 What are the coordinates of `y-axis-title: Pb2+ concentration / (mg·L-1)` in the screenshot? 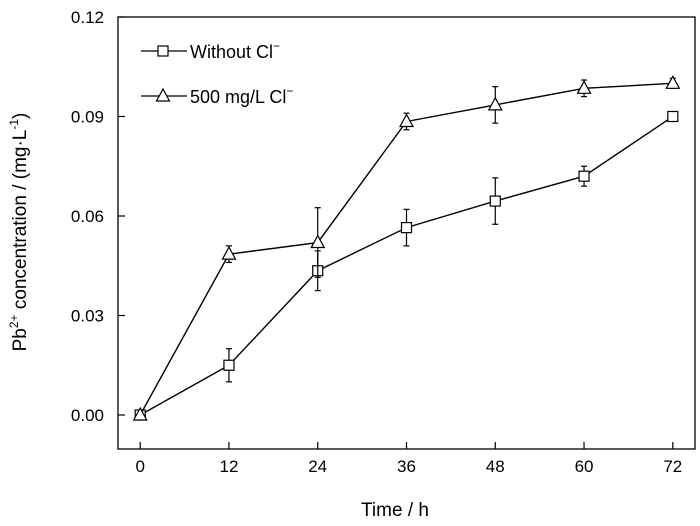 It's located at (19, 232).